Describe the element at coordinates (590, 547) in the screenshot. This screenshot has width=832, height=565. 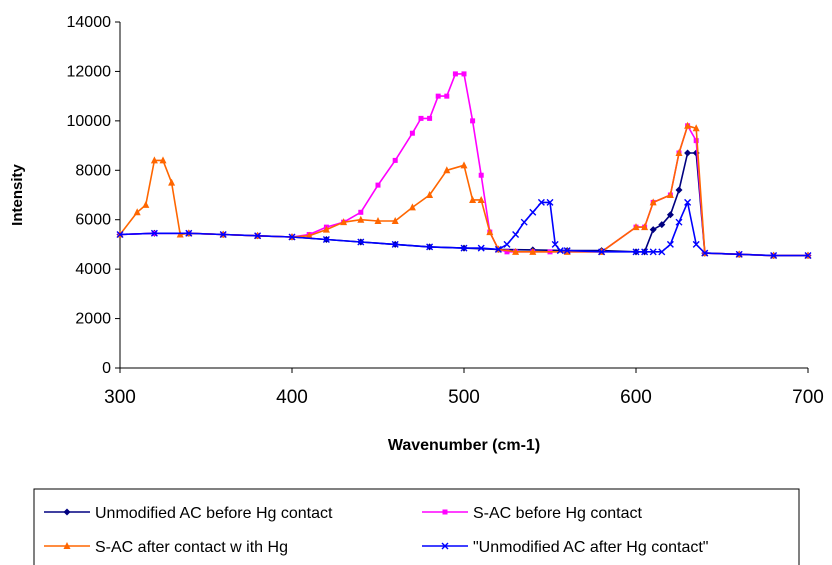
I see `legend-label: "Unmodified AC after Hg contact"` at that location.